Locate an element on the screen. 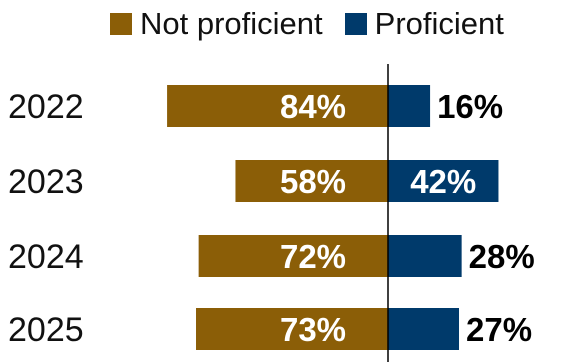 The image size is (574, 362). legend-swatch-not-proficient is located at coordinates (121, 24).